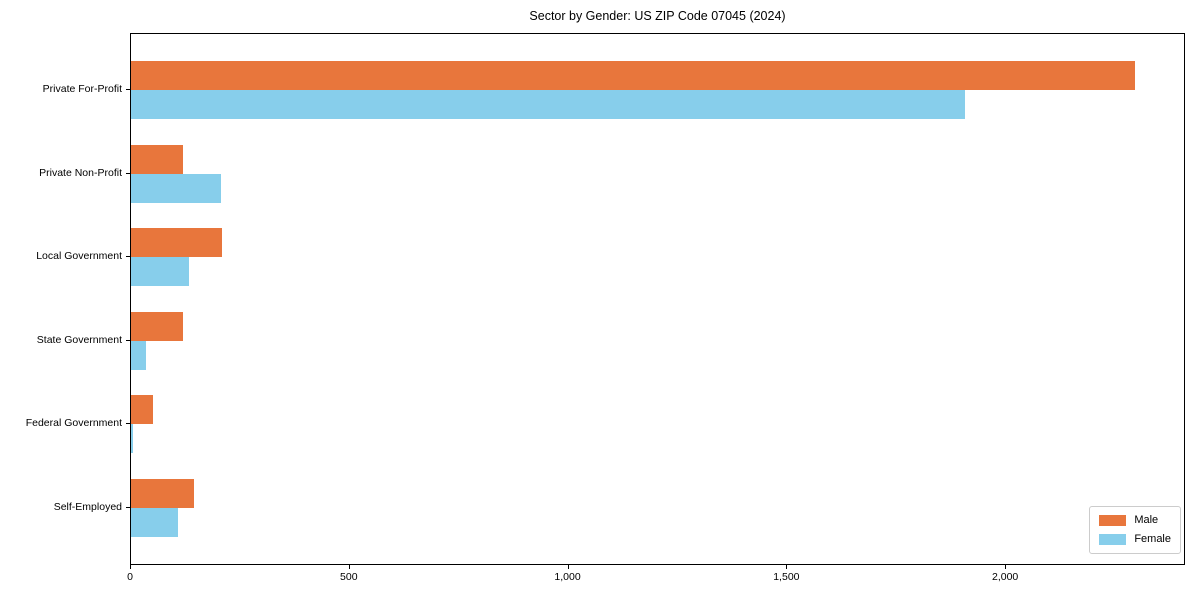  I want to click on x-tick-label-0: 0, so click(130, 577).